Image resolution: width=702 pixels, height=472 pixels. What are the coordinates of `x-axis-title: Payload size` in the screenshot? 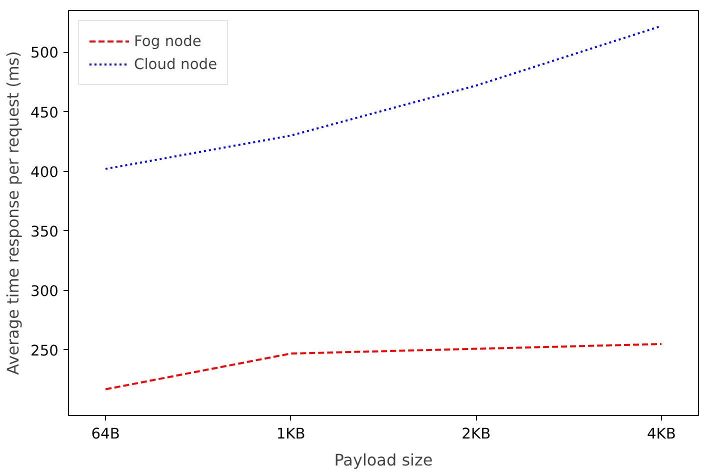 It's located at (383, 460).